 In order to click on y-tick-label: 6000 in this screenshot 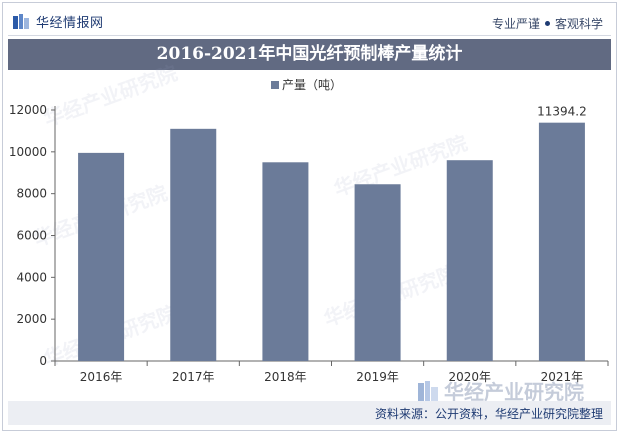, I will do `click(31, 236)`.